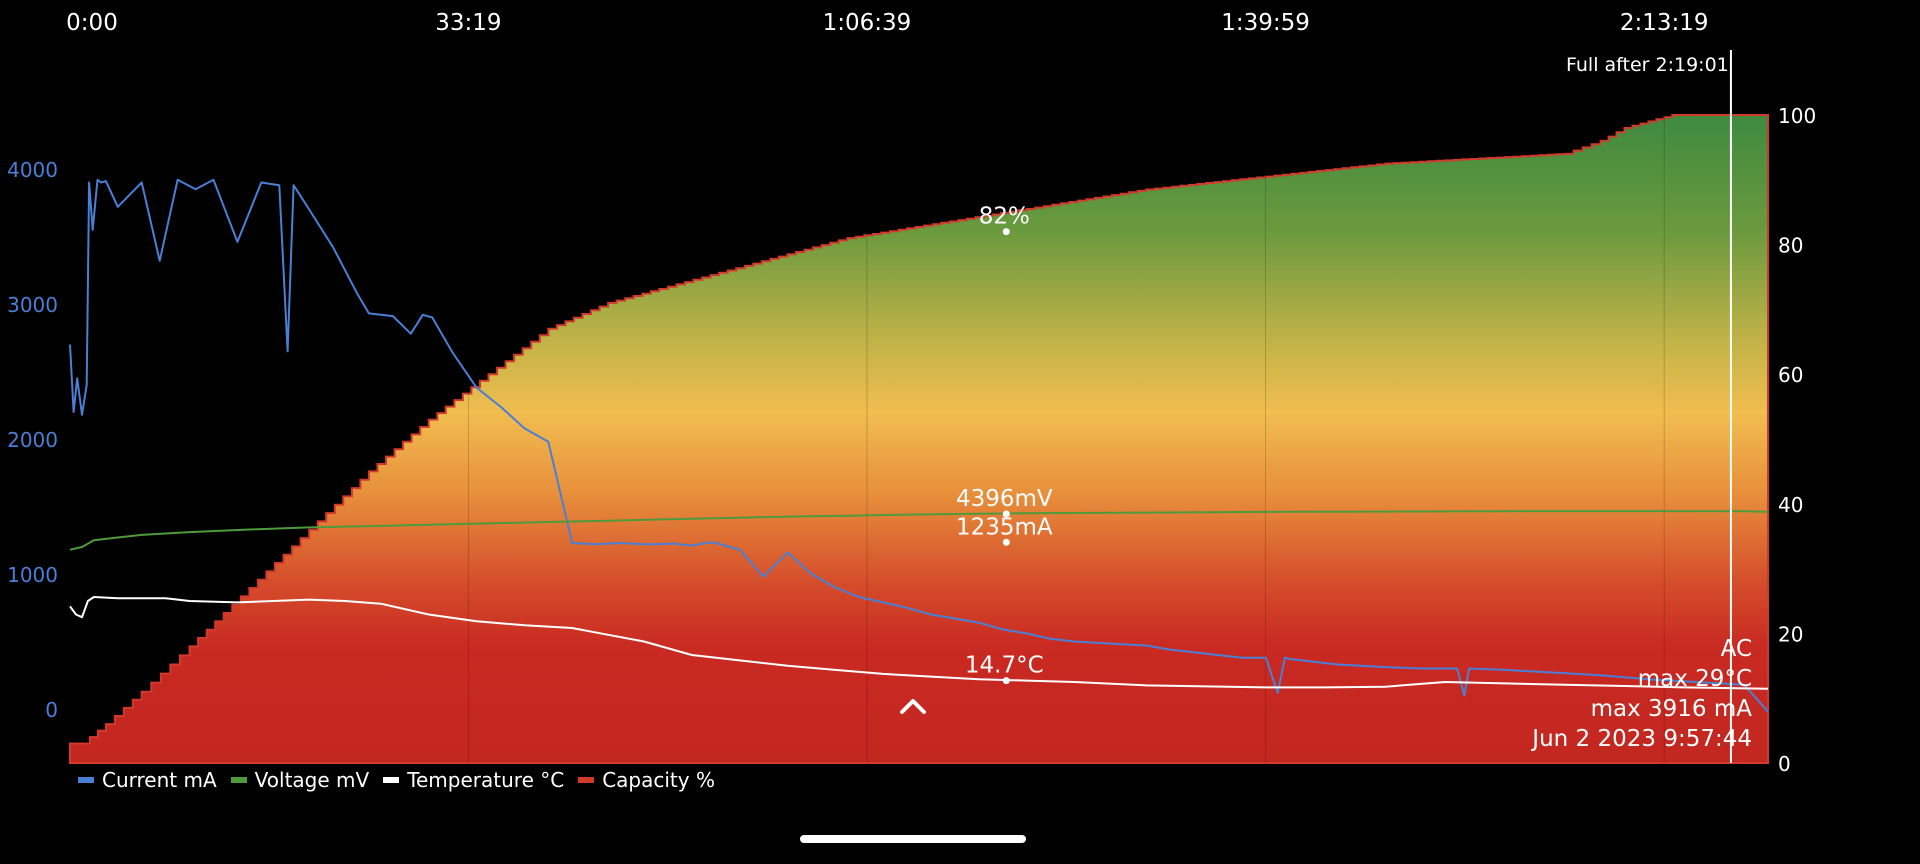  What do you see at coordinates (159, 780) in the screenshot?
I see `legend-label-current: Current mA` at bounding box center [159, 780].